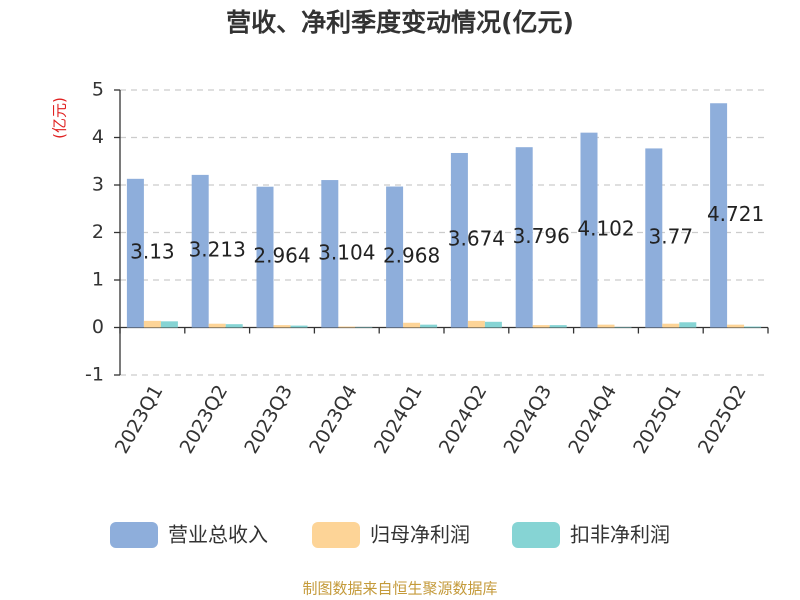 The image size is (800, 600). Describe the element at coordinates (98, 137) in the screenshot. I see `y-tick-label: 4` at that location.